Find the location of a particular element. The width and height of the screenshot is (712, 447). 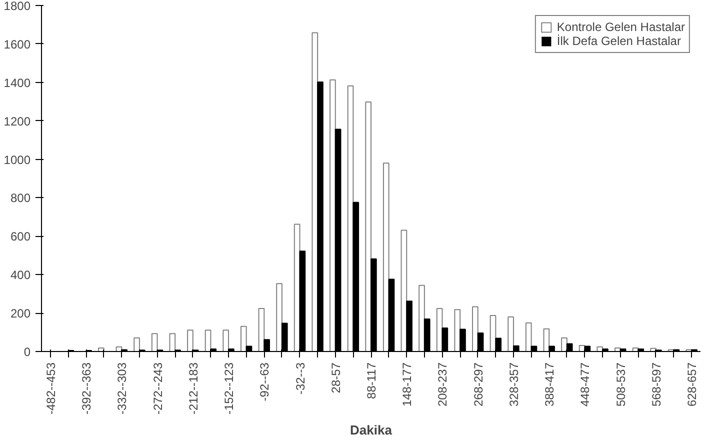

x-tick-label: 148-177 is located at coordinates (407, 384).